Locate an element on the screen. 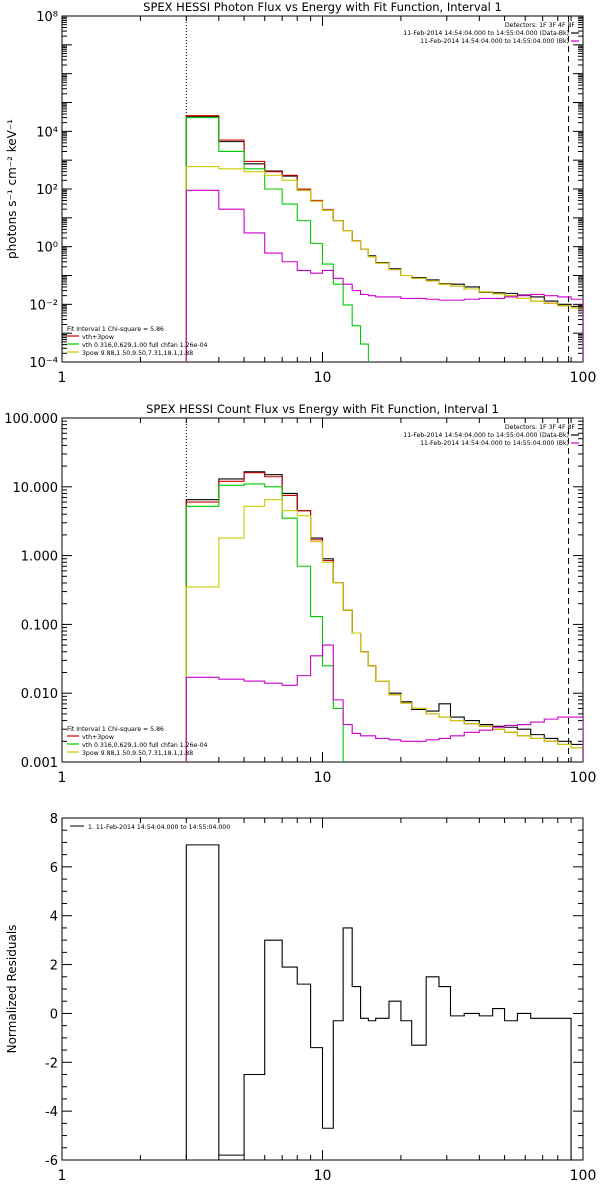 The height and width of the screenshot is (1204, 600). y-axis-label: Normalized Residuals is located at coordinates (12, 989).